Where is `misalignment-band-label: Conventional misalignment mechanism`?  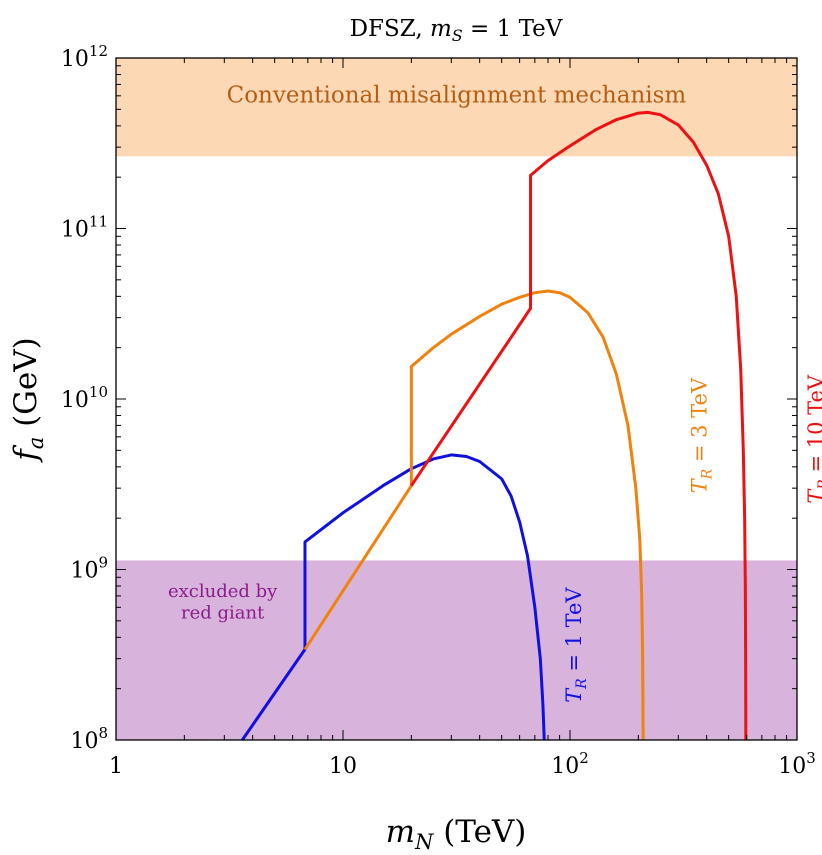
misalignment-band-label: Conventional misalignment mechanism is located at coordinates (457, 96).